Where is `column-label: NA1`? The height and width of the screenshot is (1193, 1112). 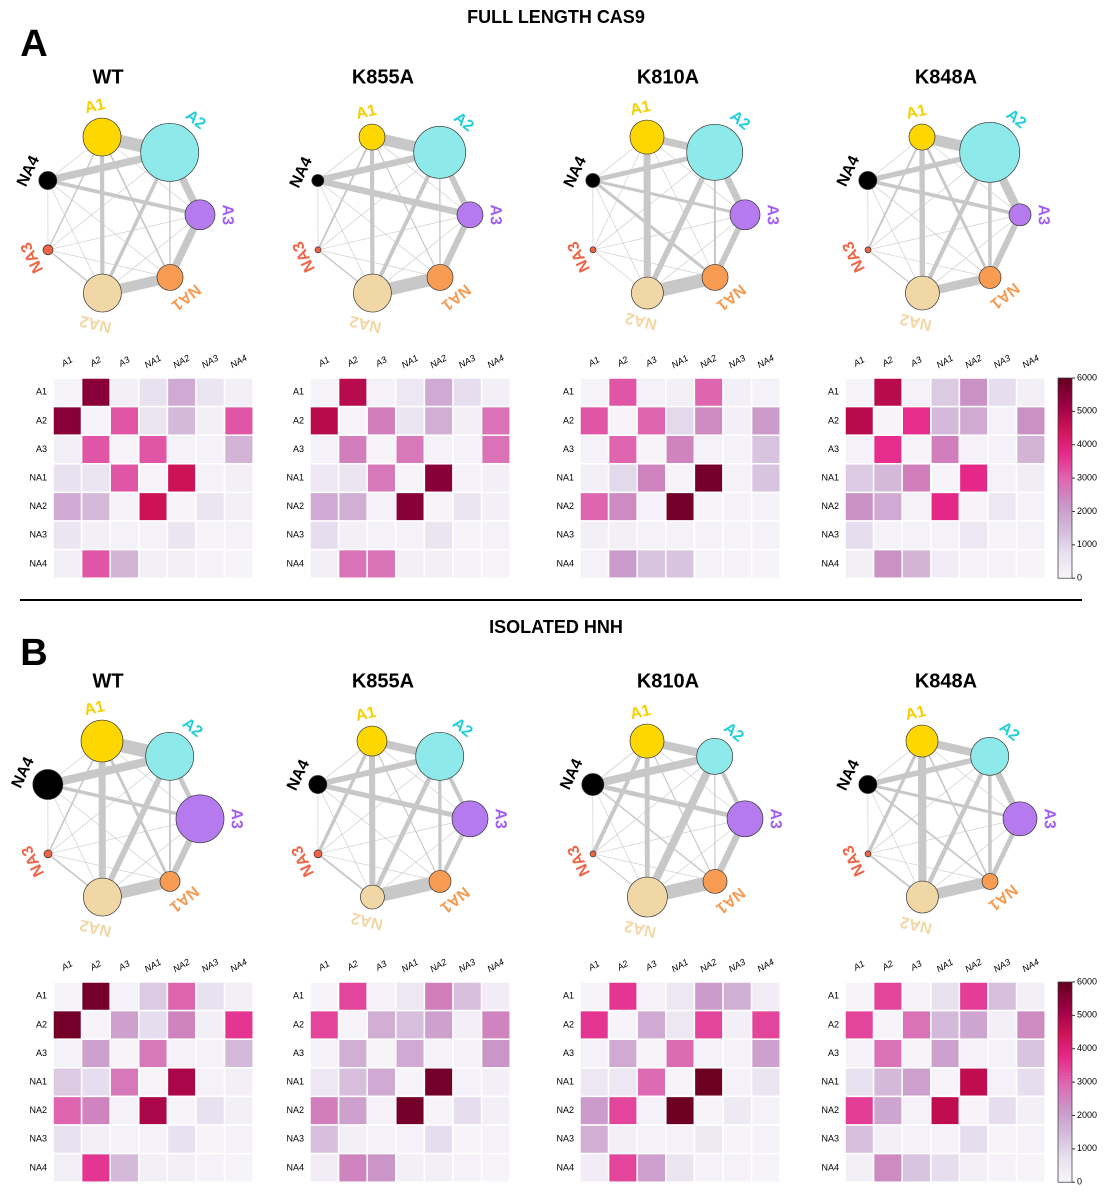 column-label: NA1 is located at coordinates (680, 361).